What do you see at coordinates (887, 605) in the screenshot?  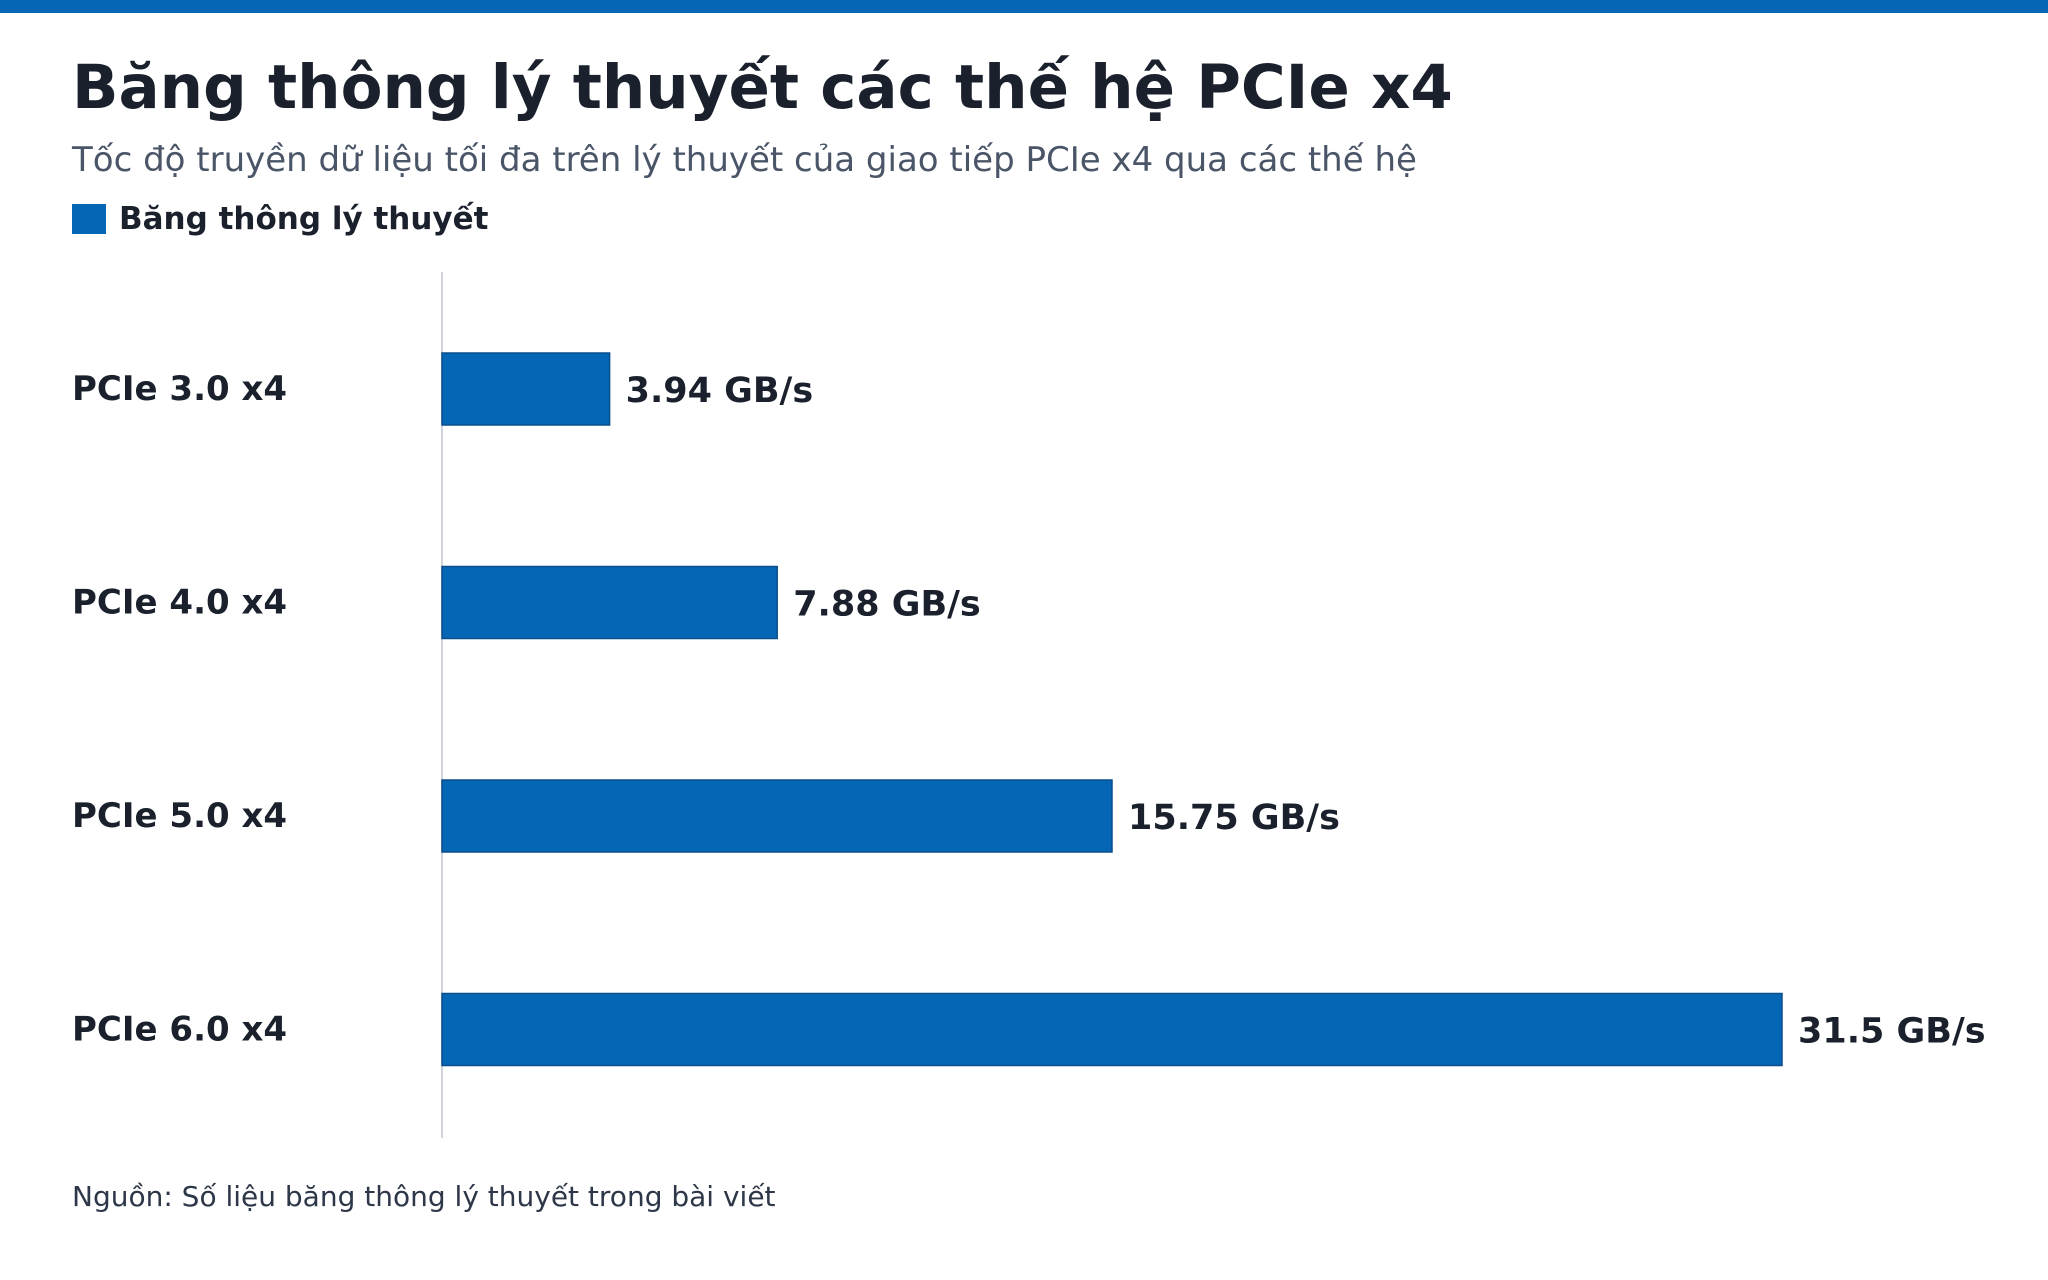 I see `value-label: 7.88 GB/s` at bounding box center [887, 605].